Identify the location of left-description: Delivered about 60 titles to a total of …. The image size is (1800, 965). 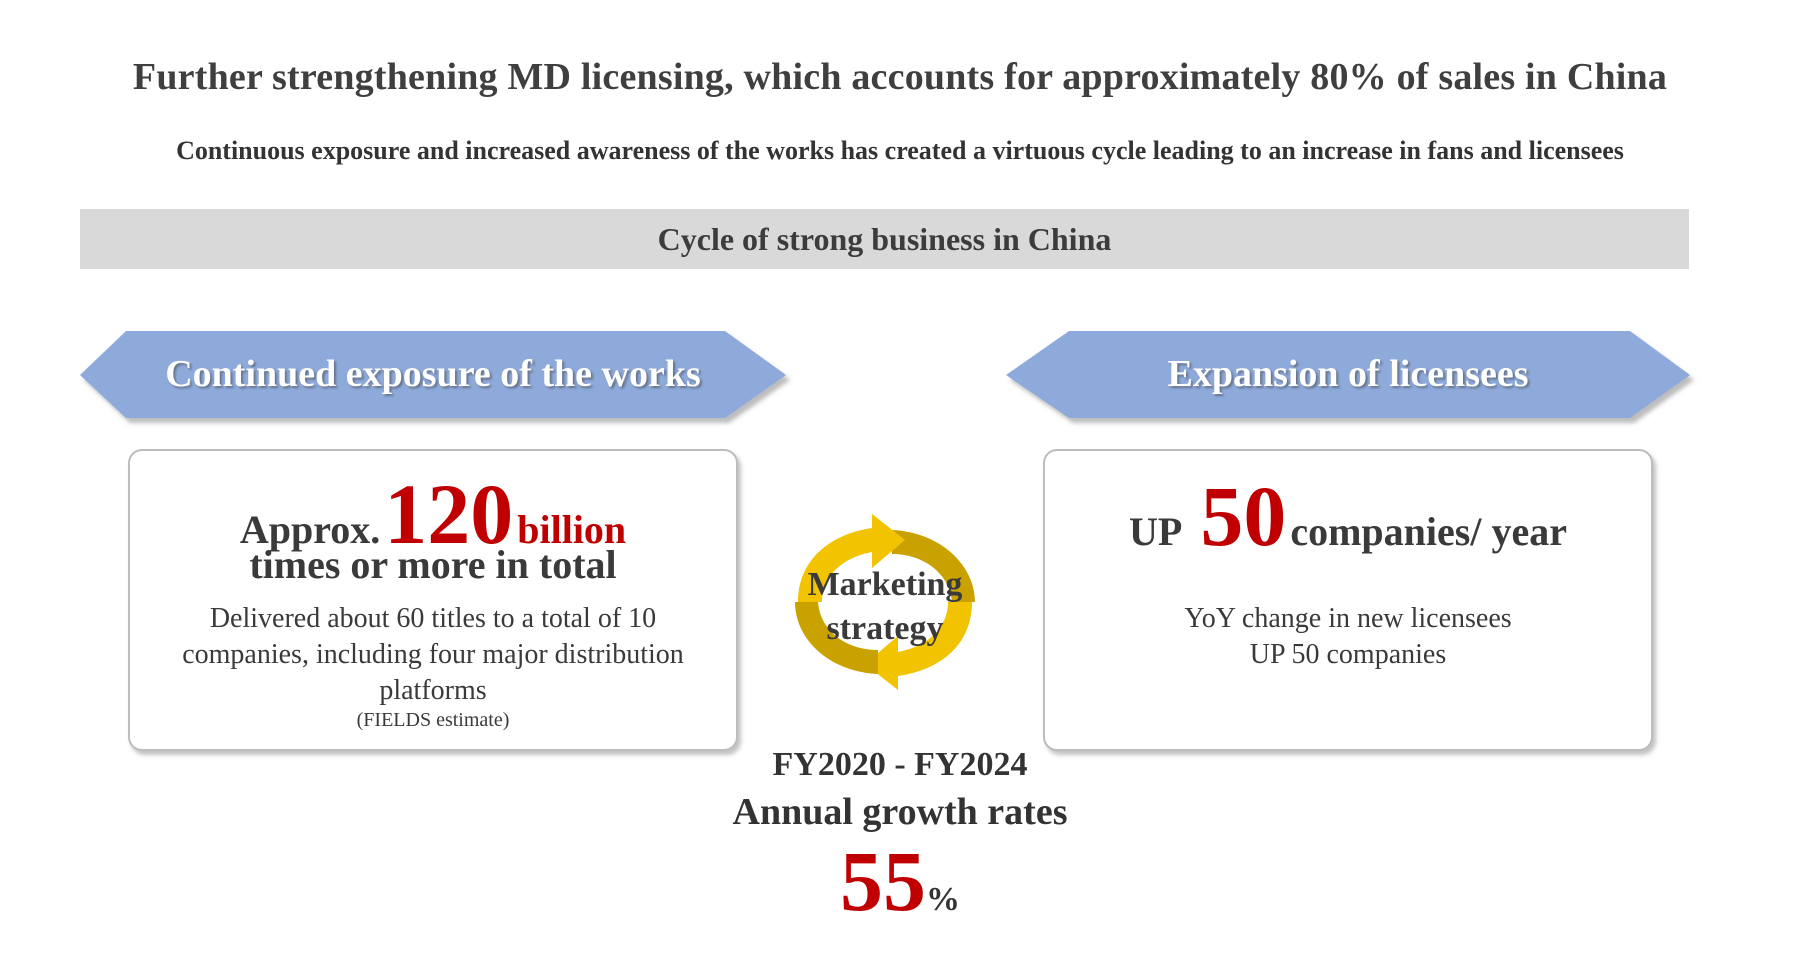
(433, 654).